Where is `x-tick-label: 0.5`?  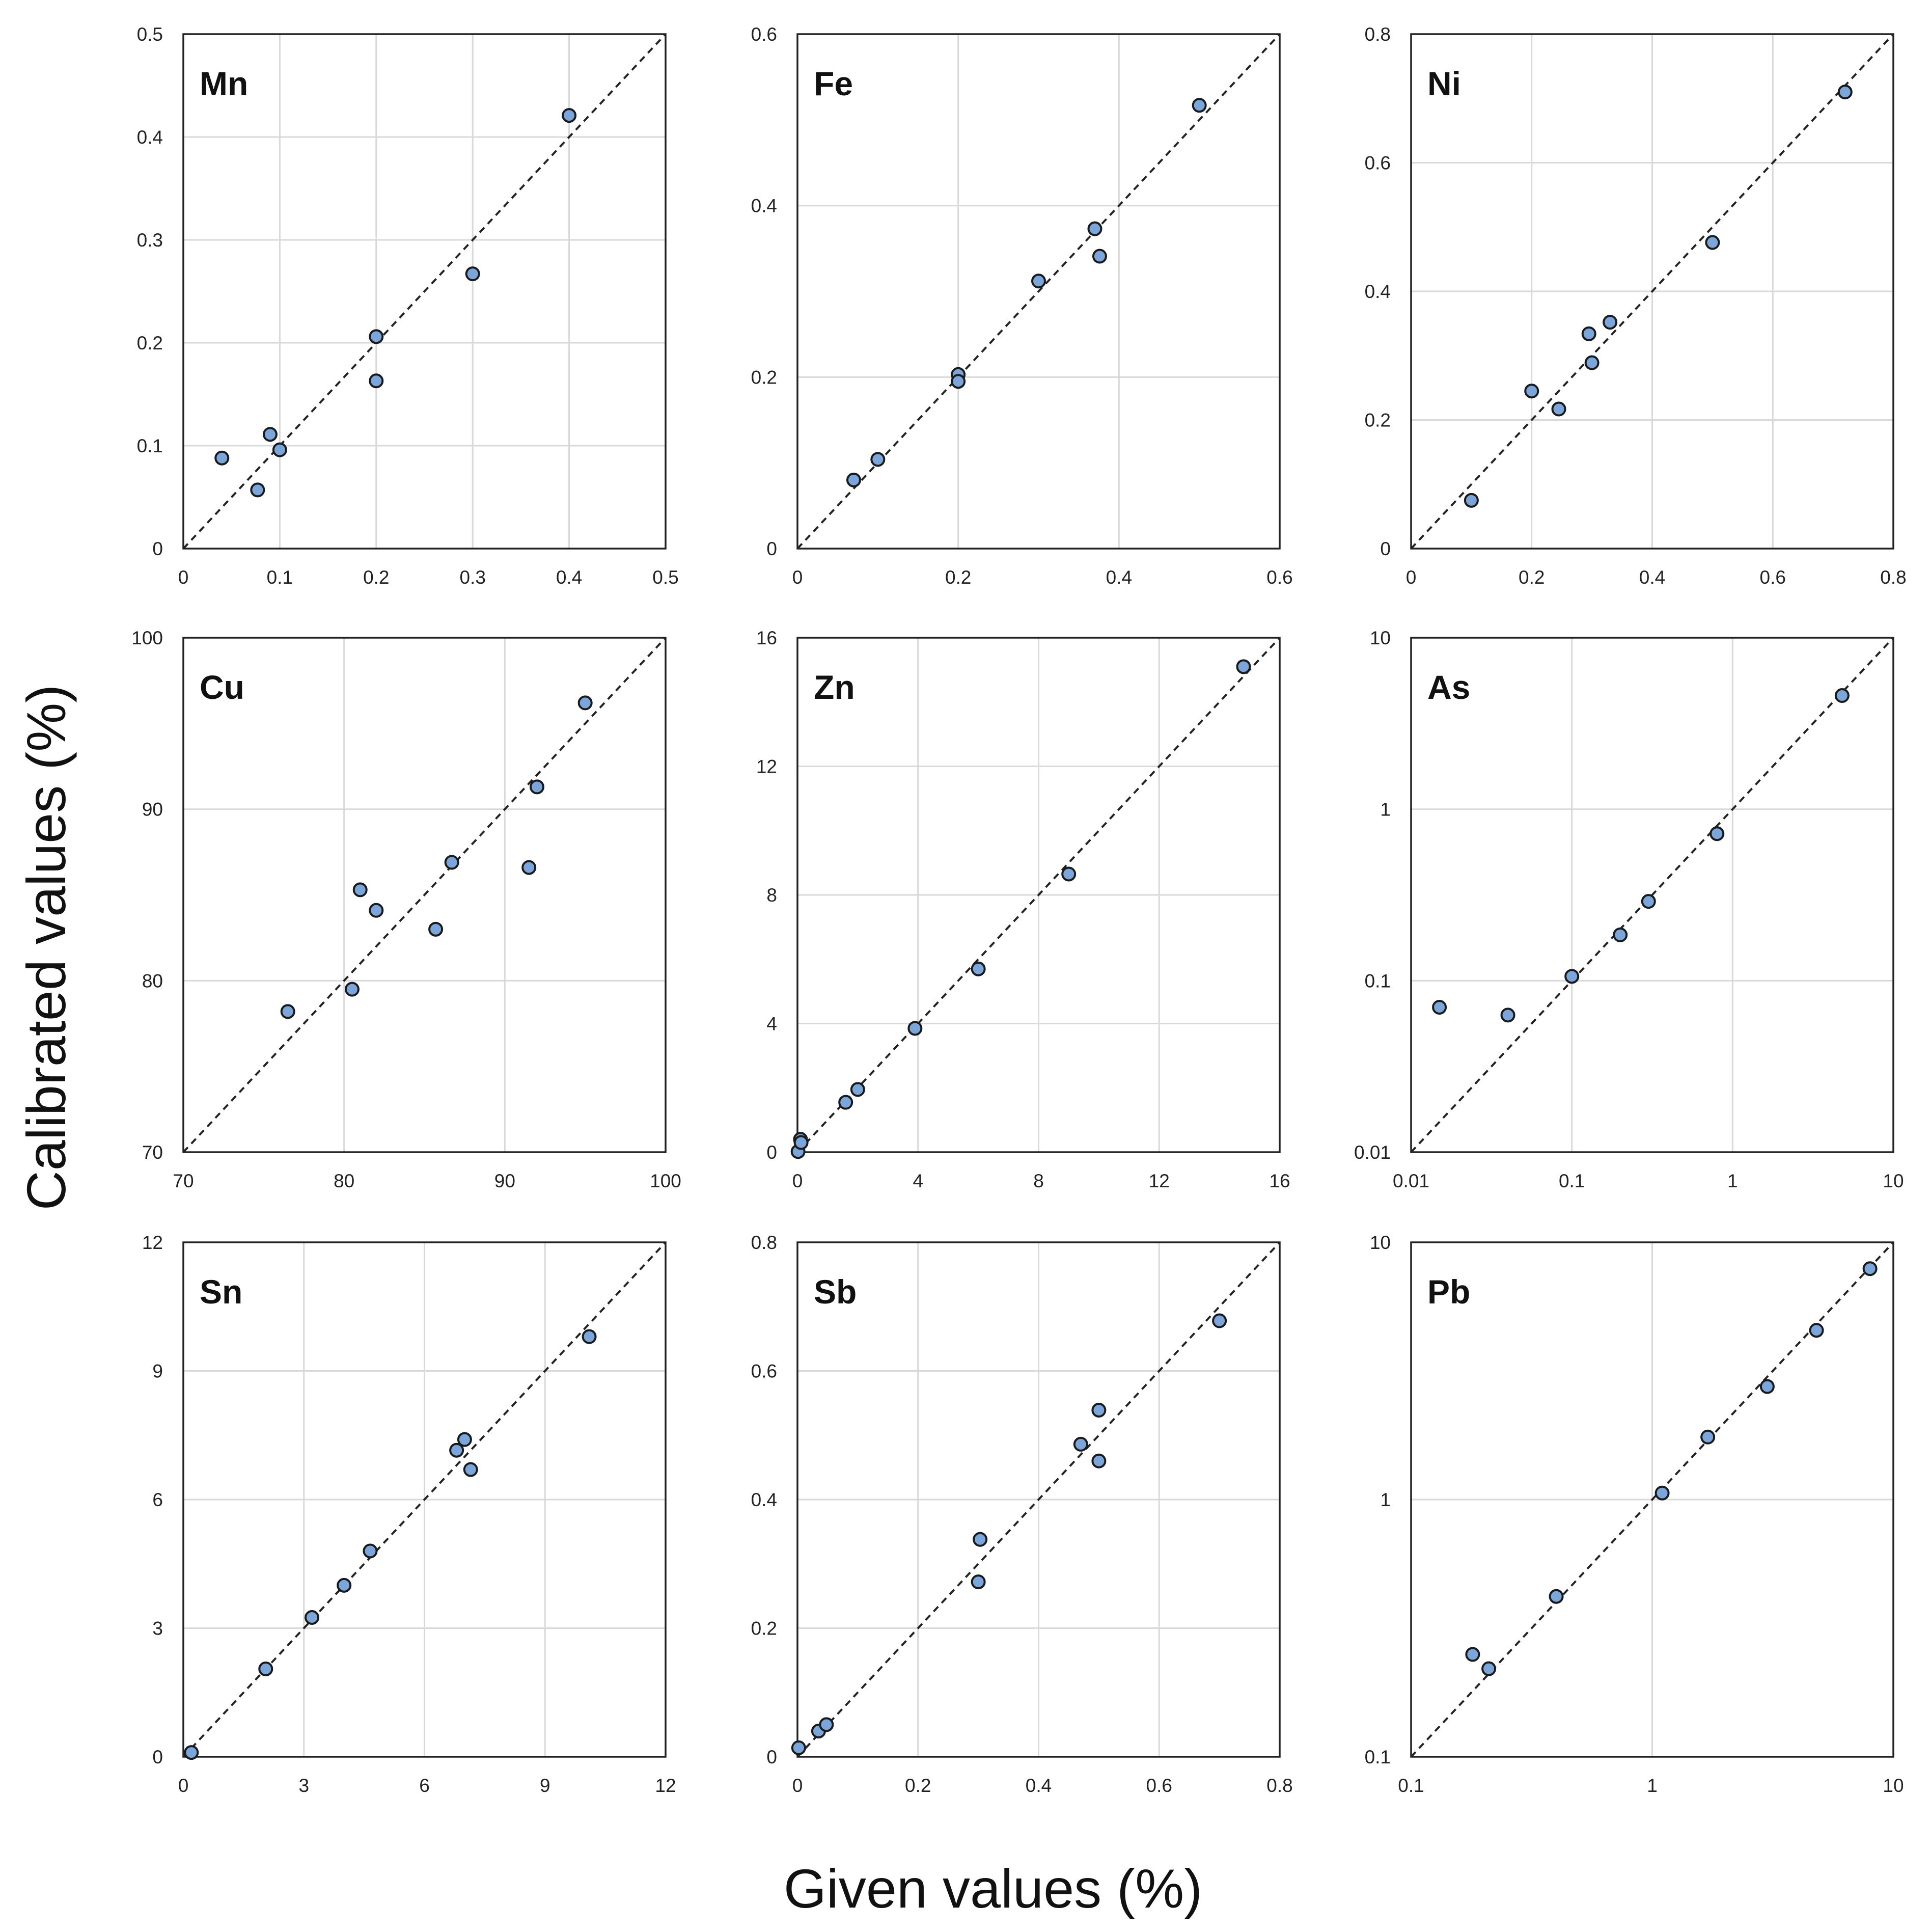 x-tick-label: 0.5 is located at coordinates (665, 577).